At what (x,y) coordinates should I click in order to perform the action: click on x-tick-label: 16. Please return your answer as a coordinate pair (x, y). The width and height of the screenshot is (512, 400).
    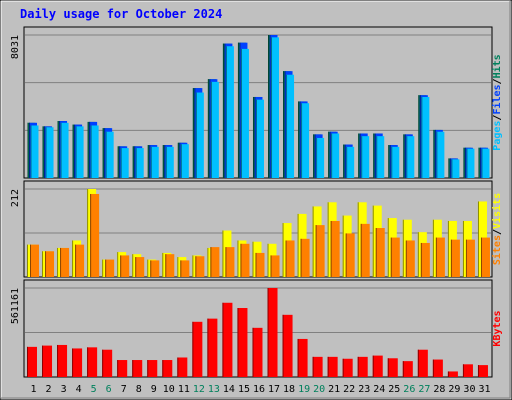
    Looking at the image, I should click on (259, 389).